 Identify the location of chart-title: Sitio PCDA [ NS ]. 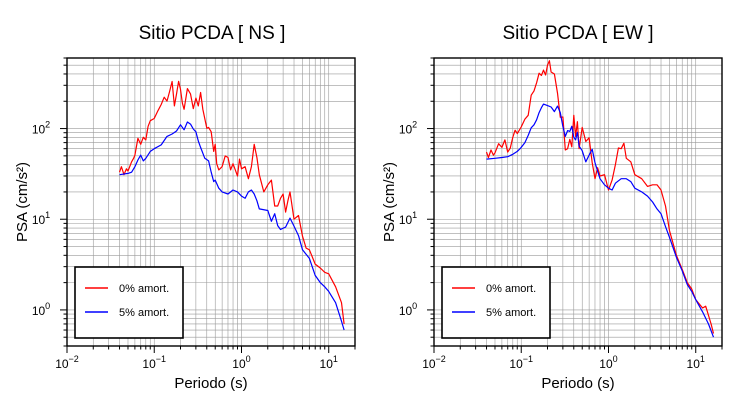
(212, 33).